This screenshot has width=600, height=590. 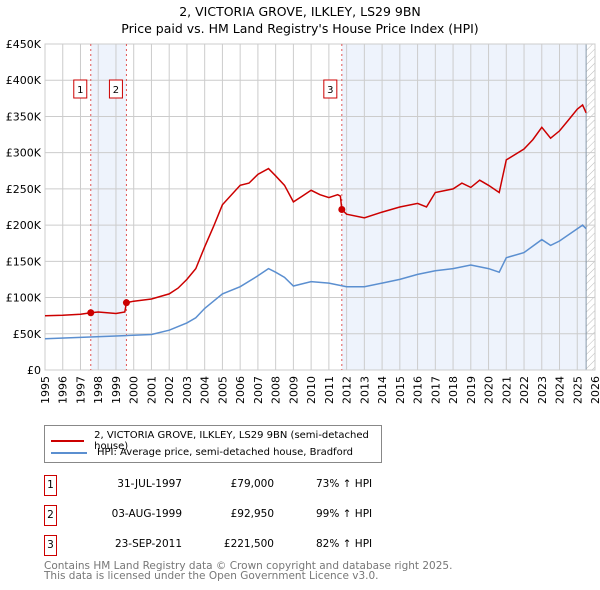 I want to click on sale-label: 2, so click(x=116, y=90).